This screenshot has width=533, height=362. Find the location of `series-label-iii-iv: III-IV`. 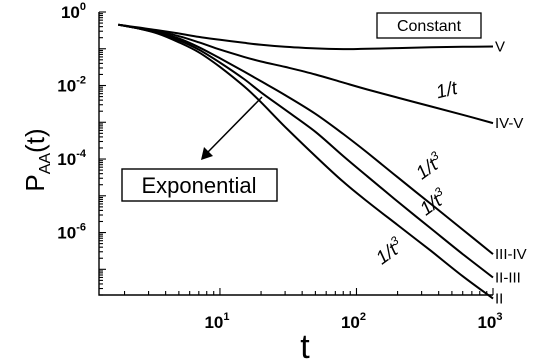

series-label-iii-iv: III-IV is located at coordinates (511, 254).